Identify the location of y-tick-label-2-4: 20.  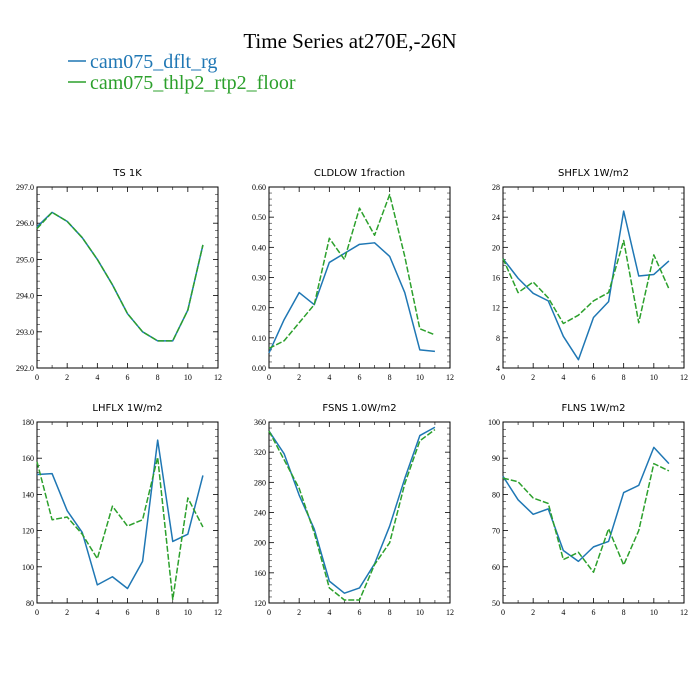
(496, 247).